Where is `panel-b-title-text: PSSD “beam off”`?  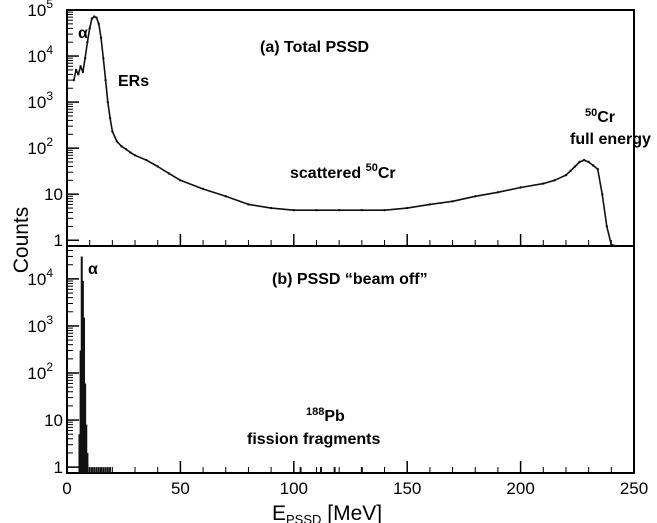
panel-b-title-text: PSSD “beam off” is located at coordinates (362, 279).